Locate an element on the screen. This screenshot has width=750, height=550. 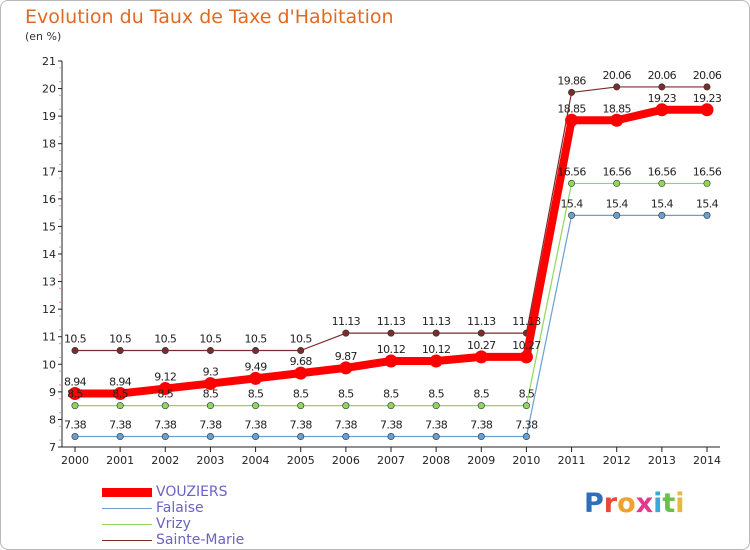
x-tick-label: 2011 is located at coordinates (572, 460).